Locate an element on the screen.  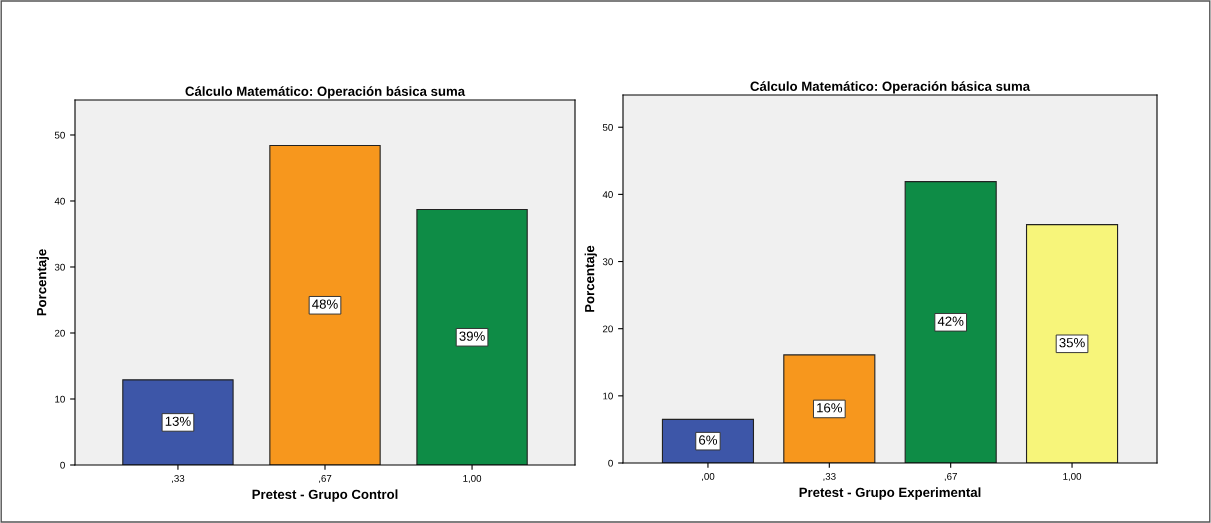
data-label: 6% is located at coordinates (708, 440).